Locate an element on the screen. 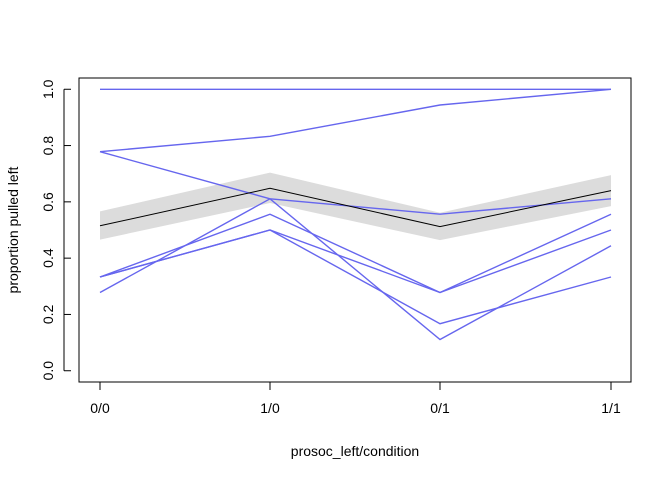 The image size is (672, 480). x-tick-label: 0/0 is located at coordinates (100, 408).